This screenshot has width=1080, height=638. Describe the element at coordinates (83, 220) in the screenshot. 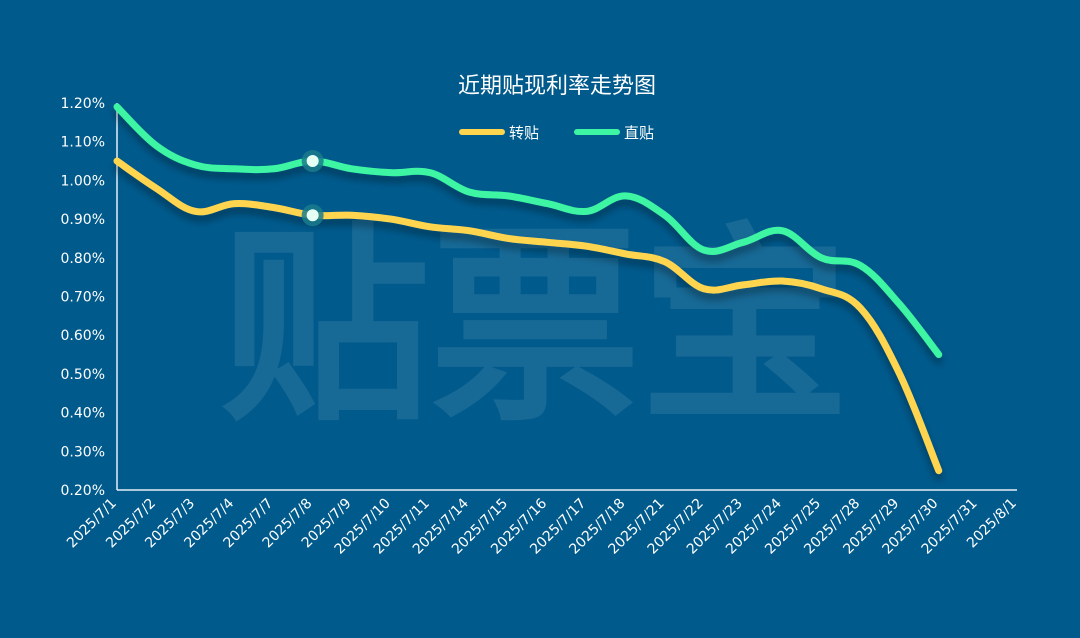

I see `y-tick-label: 0.90%` at that location.